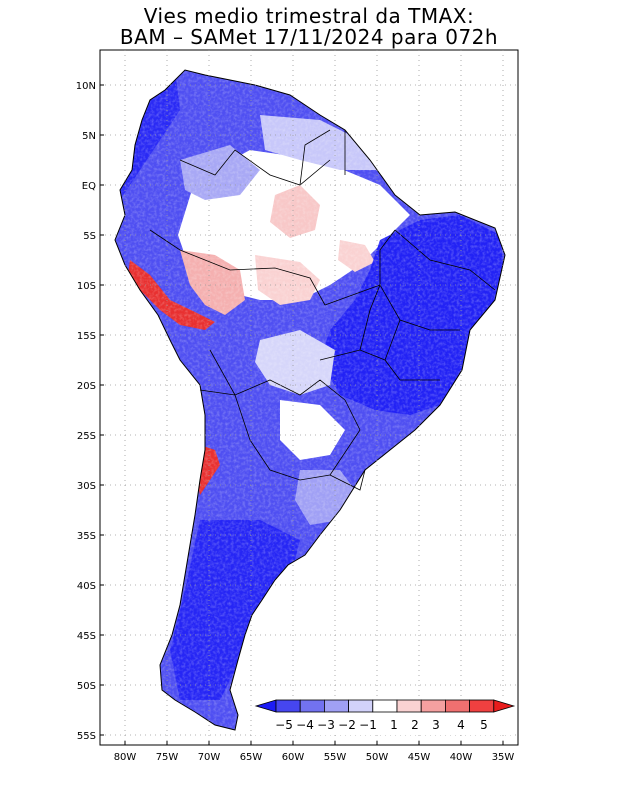  Describe the element at coordinates (335, 757) in the screenshot. I see `lon-label: 55W` at that location.